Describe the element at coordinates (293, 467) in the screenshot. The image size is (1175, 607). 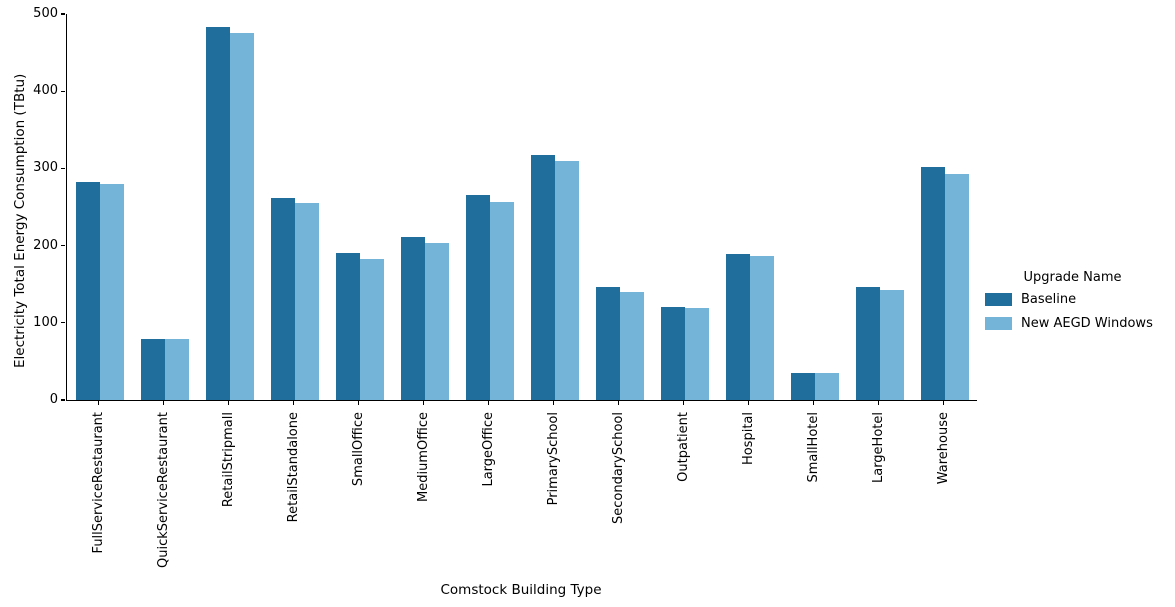
I see `x-tick-label-retailstandalone: RetailStandalone` at that location.